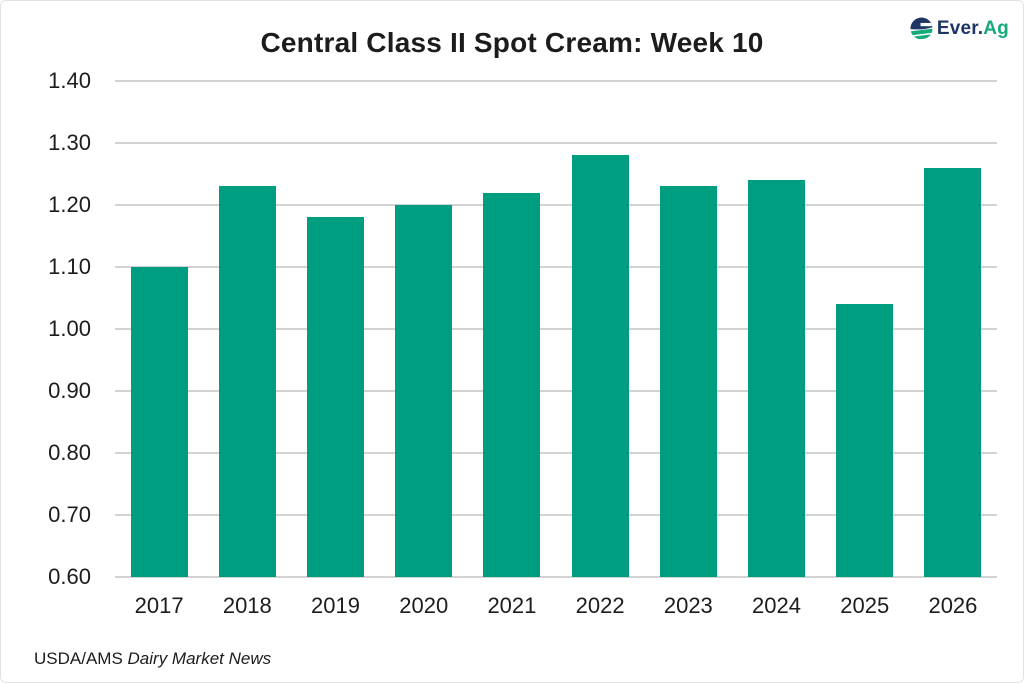  Describe the element at coordinates (512, 42) in the screenshot. I see `chart-title: Central Class II Spot Cream: Week 10` at that location.